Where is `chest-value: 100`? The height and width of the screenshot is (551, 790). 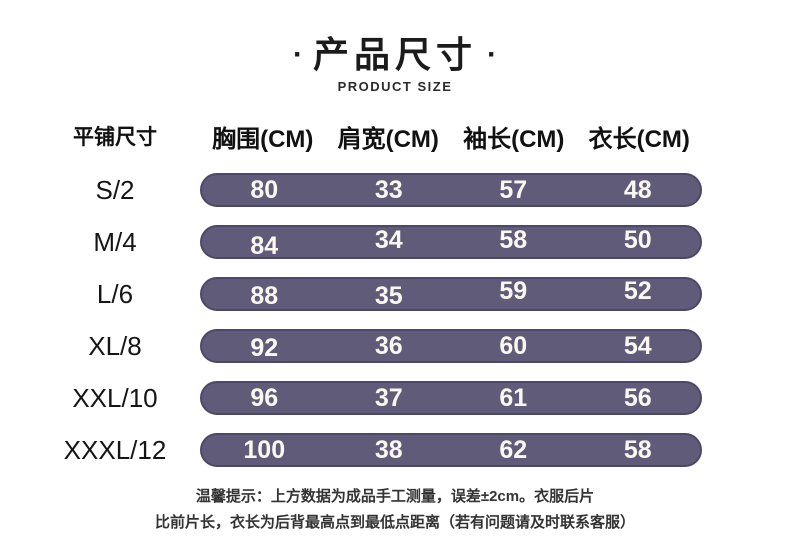 chest-value: 100 is located at coordinates (264, 449).